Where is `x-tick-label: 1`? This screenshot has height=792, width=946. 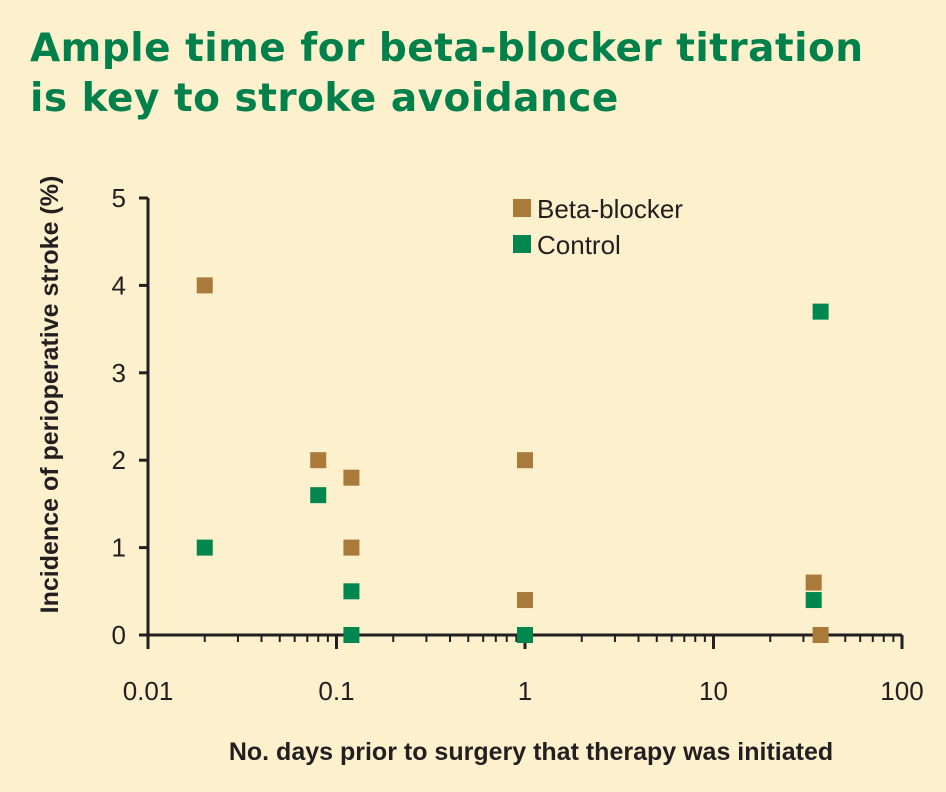 x-tick-label: 1 is located at coordinates (525, 691).